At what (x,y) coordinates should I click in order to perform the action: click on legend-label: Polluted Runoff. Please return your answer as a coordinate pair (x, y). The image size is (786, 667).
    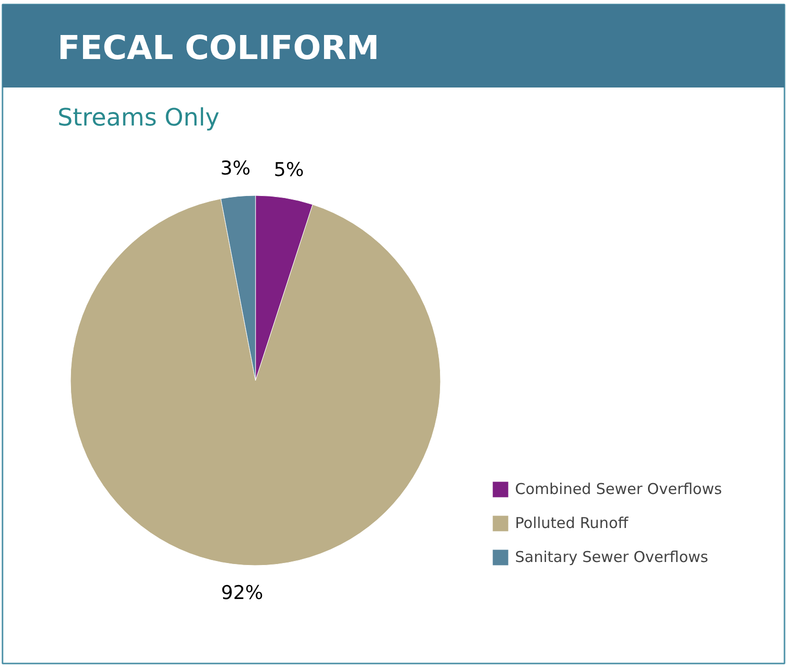
    Looking at the image, I should click on (571, 523).